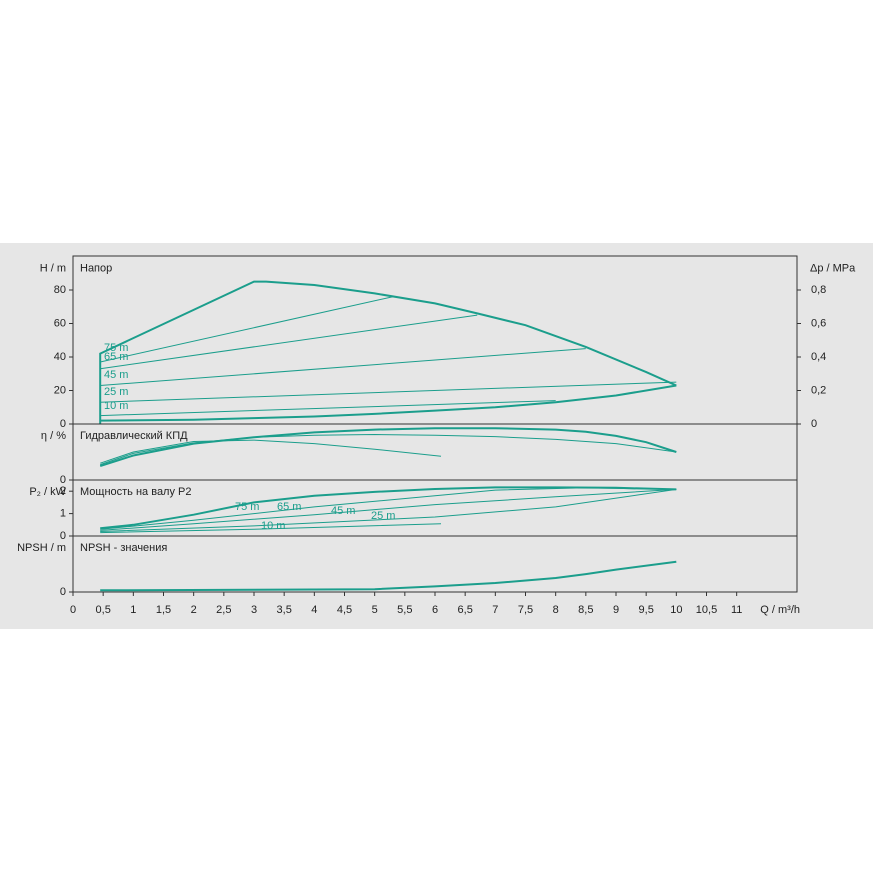  What do you see at coordinates (404, 610) in the screenshot?
I see `x-tick-label: 5,5` at bounding box center [404, 610].